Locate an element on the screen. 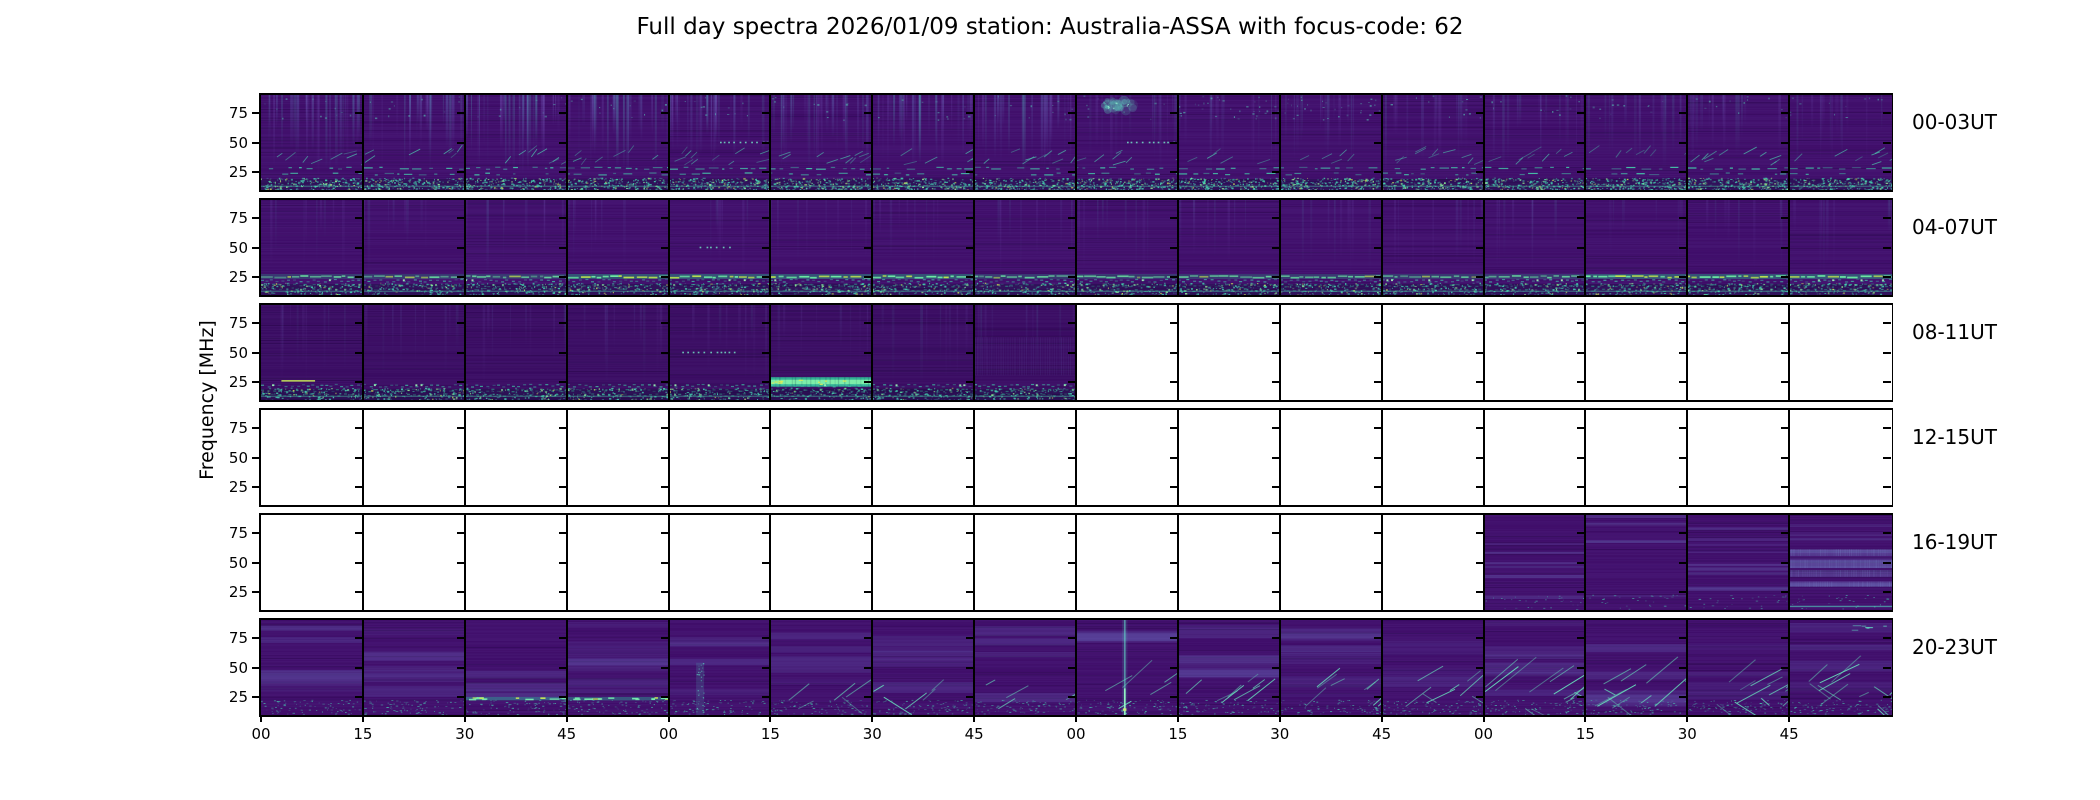  segment-r0-s11 is located at coordinates (1432, 142).